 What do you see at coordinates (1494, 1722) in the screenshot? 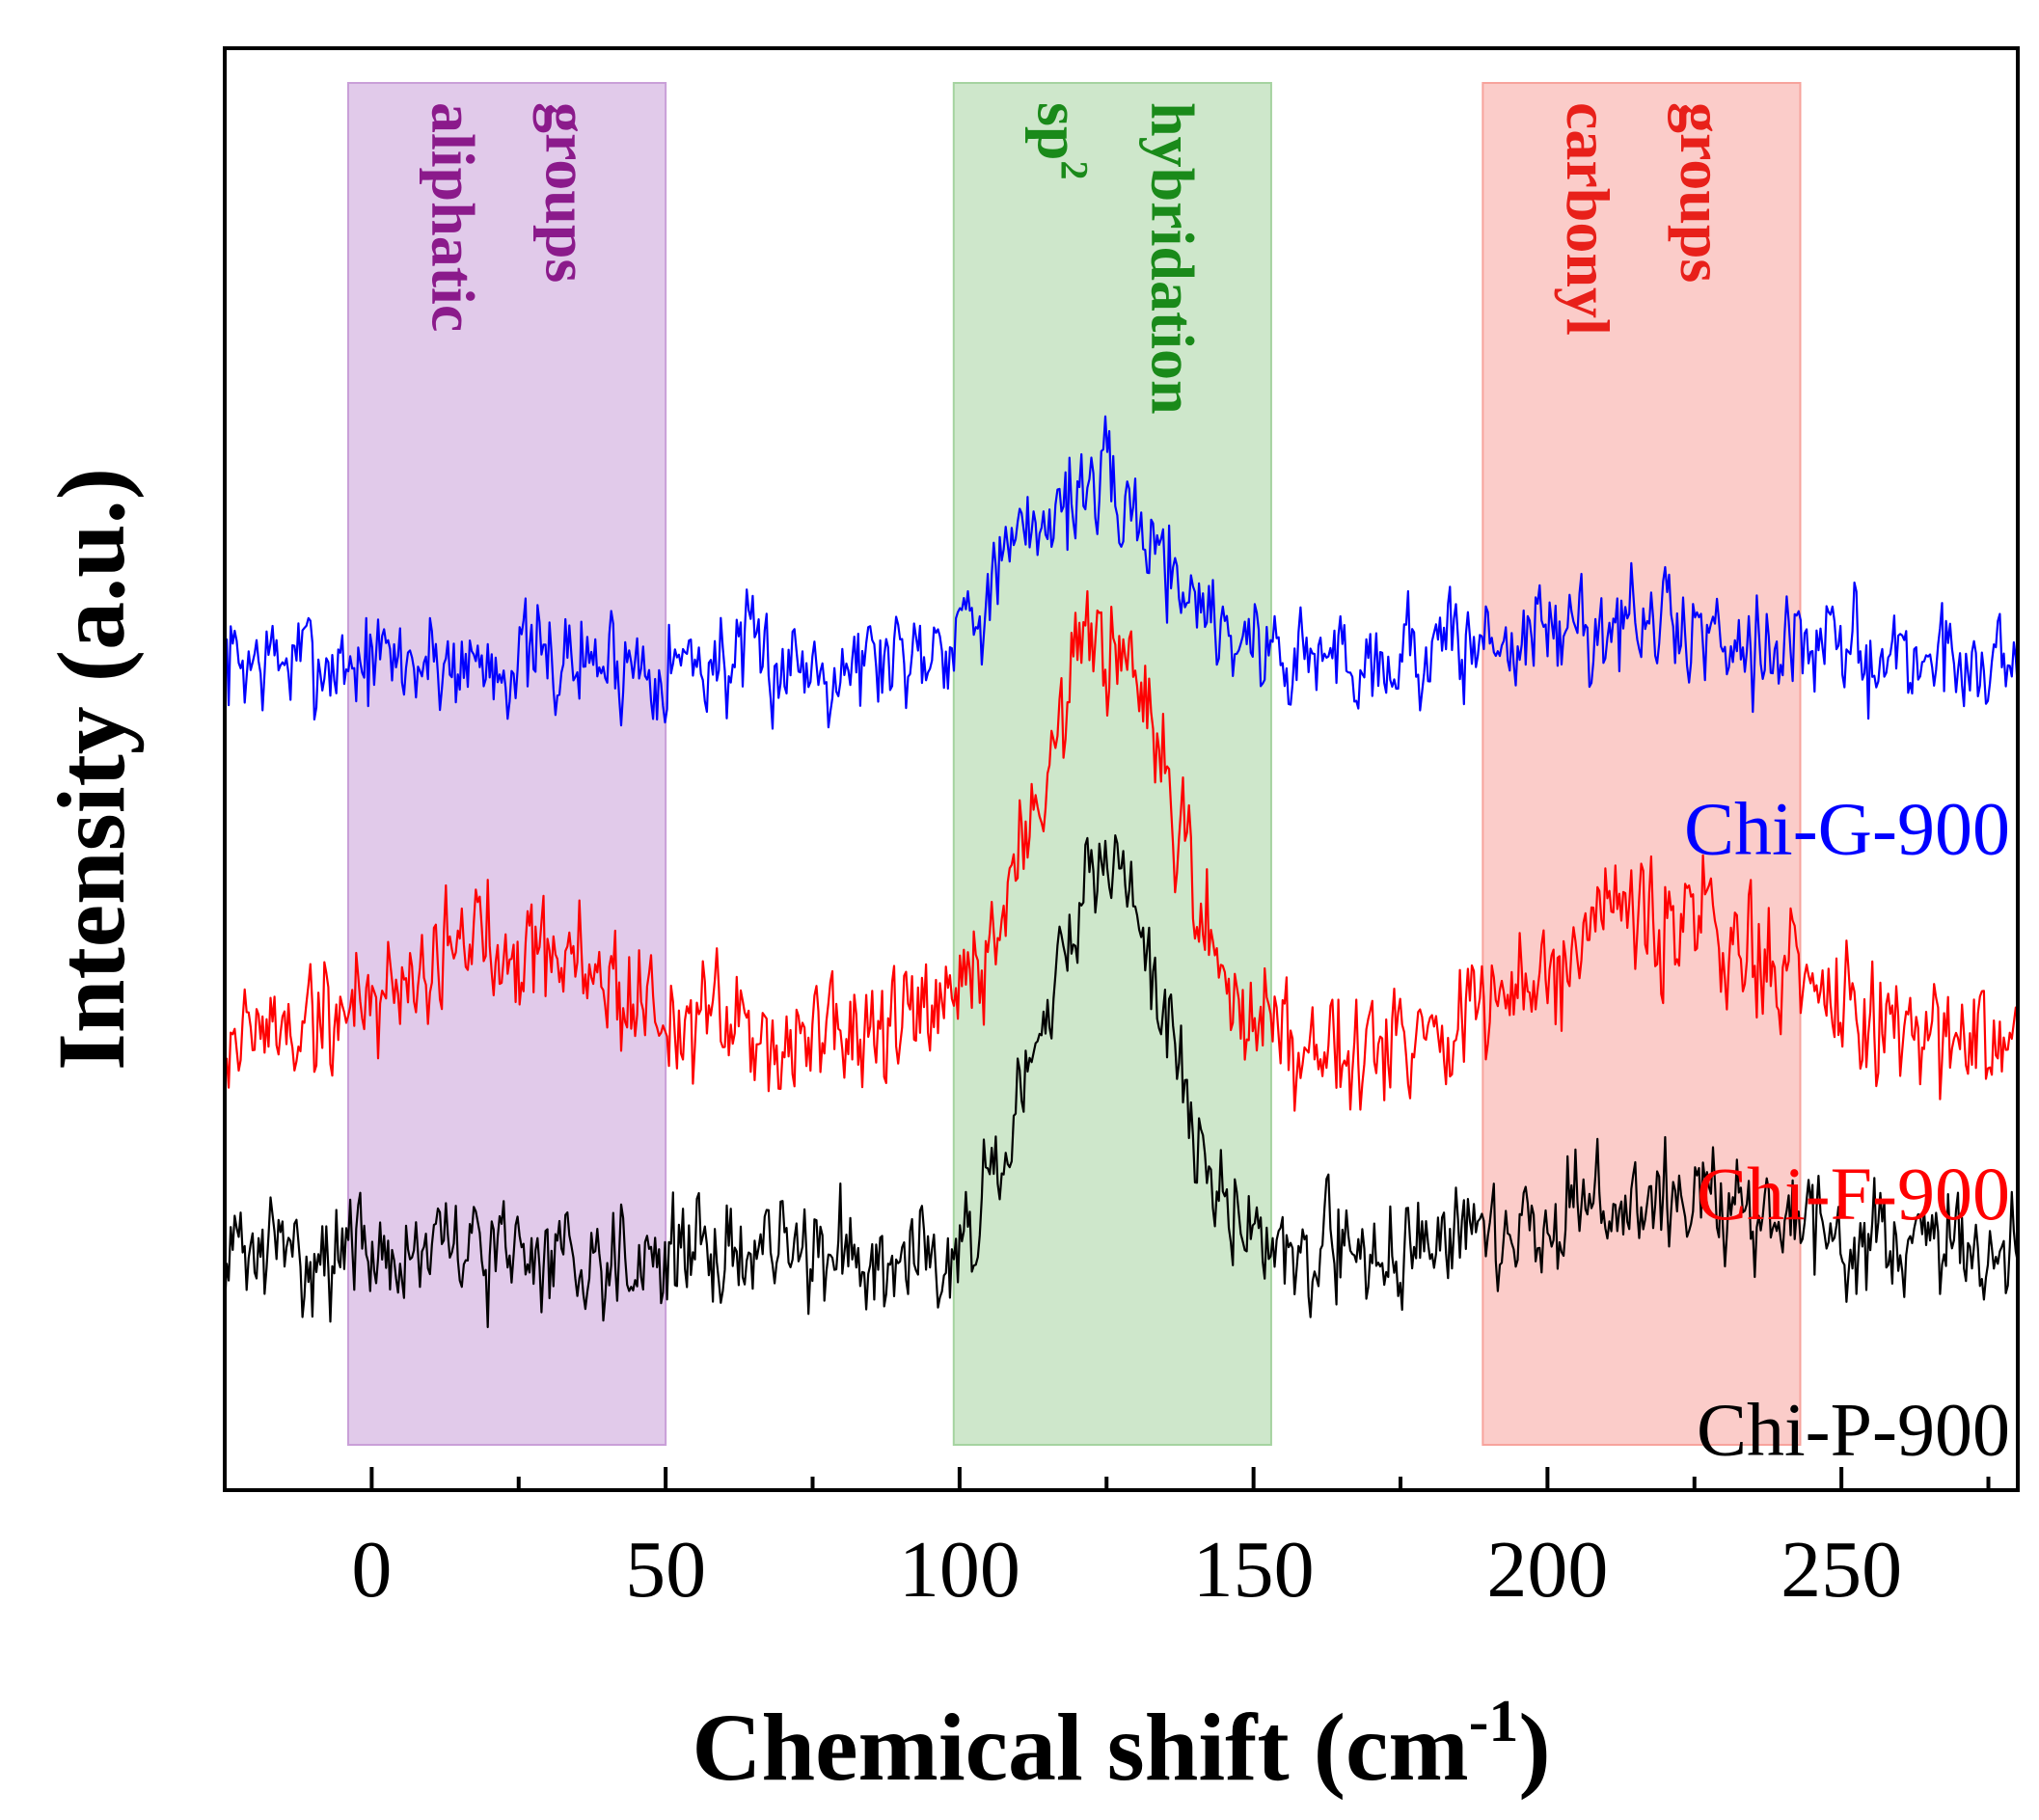
I see `x-axis-title-superscript: -1` at bounding box center [1494, 1722].